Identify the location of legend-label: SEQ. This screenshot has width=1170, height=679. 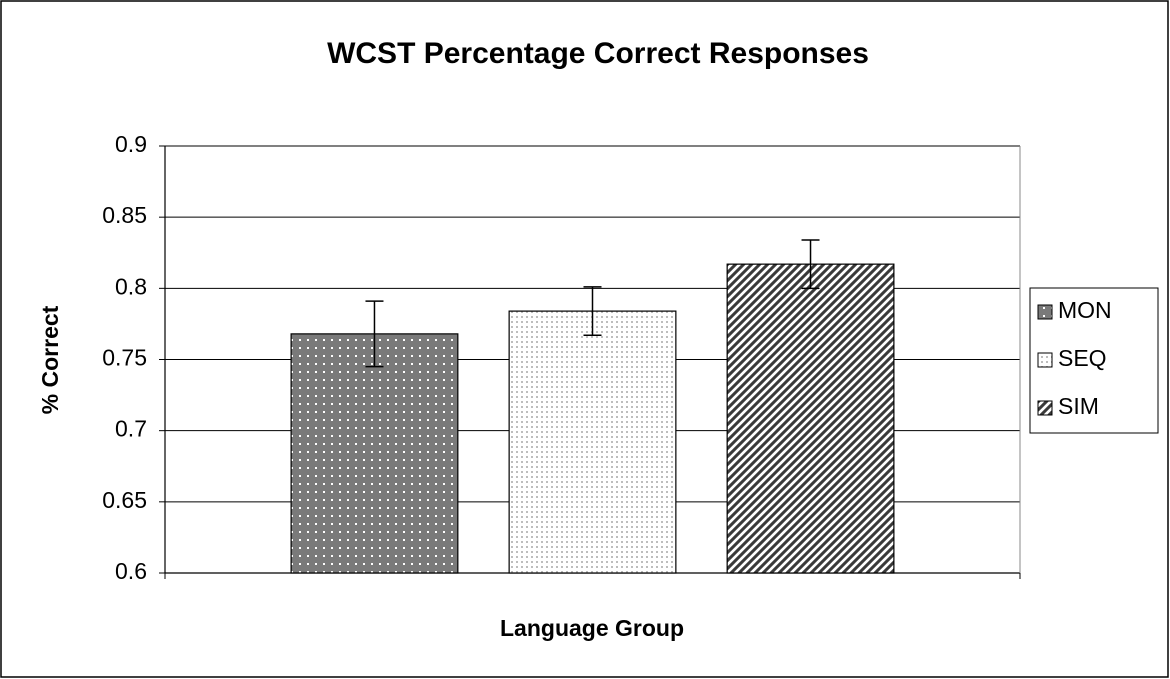
(1082, 358).